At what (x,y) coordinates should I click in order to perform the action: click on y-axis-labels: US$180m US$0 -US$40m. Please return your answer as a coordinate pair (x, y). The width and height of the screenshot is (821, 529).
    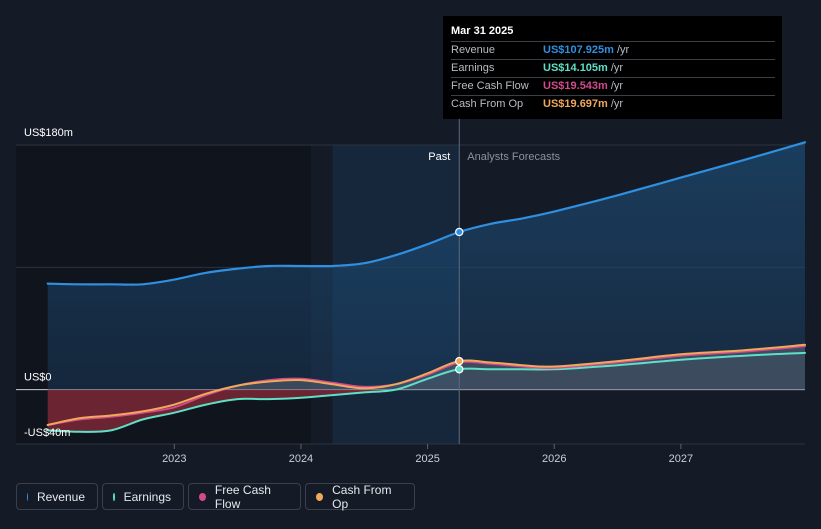
    Looking at the image, I should click on (48, 283).